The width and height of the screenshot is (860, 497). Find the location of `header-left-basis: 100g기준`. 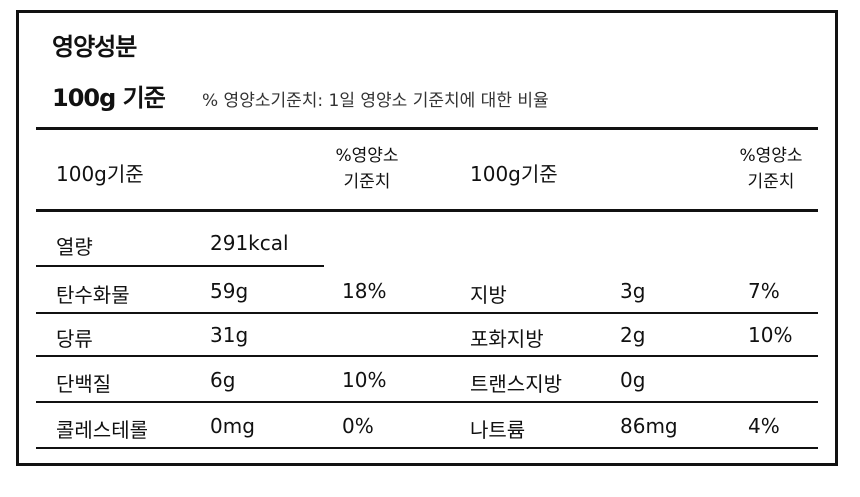

header-left-basis: 100g기준 is located at coordinates (100, 174).